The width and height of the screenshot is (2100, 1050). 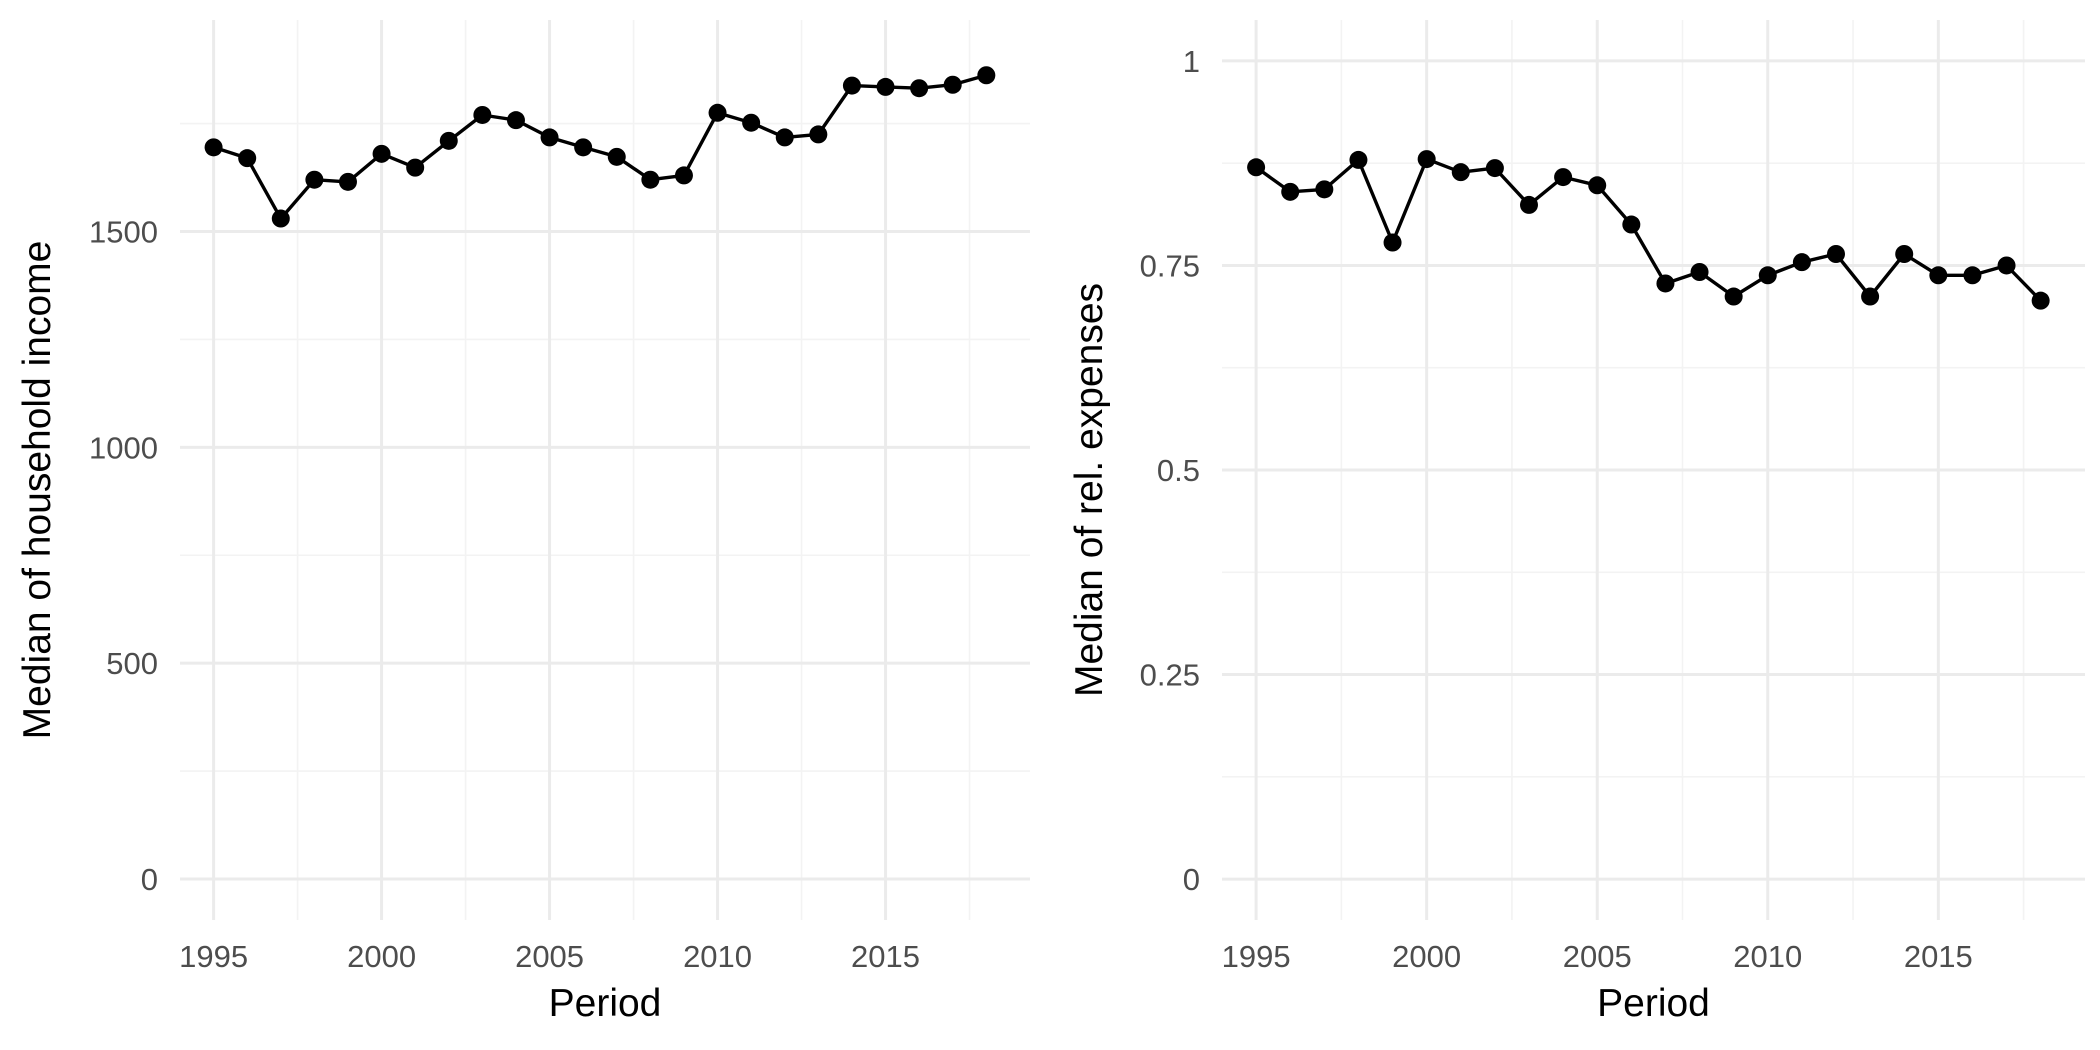 What do you see at coordinates (132, 663) in the screenshot?
I see `income-y-tick-label: 500` at bounding box center [132, 663].